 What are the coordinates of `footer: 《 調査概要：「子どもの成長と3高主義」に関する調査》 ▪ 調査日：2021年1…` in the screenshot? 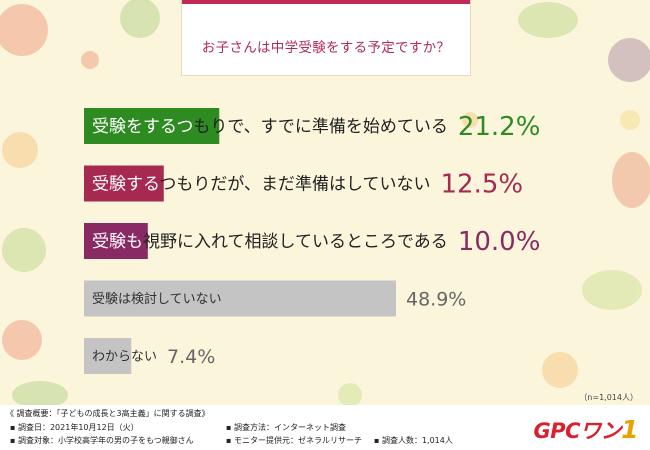 It's located at (325, 427).